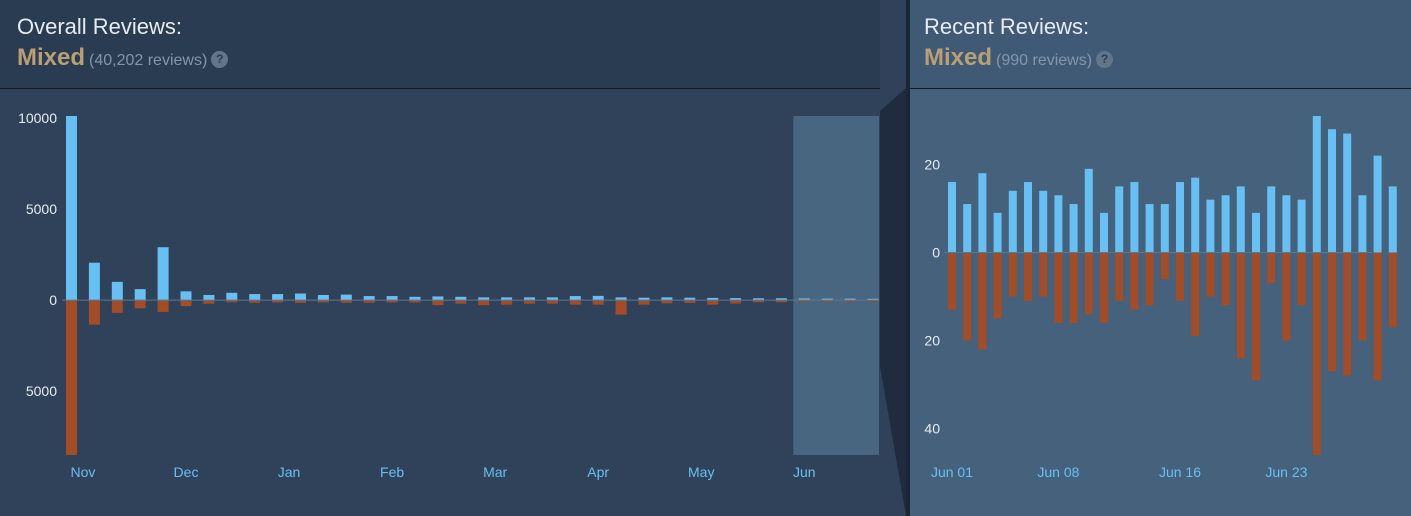 This screenshot has width=1411, height=516. Describe the element at coordinates (1019, 58) in the screenshot. I see `recent-summary: Mixed (990 reviews)?` at that location.